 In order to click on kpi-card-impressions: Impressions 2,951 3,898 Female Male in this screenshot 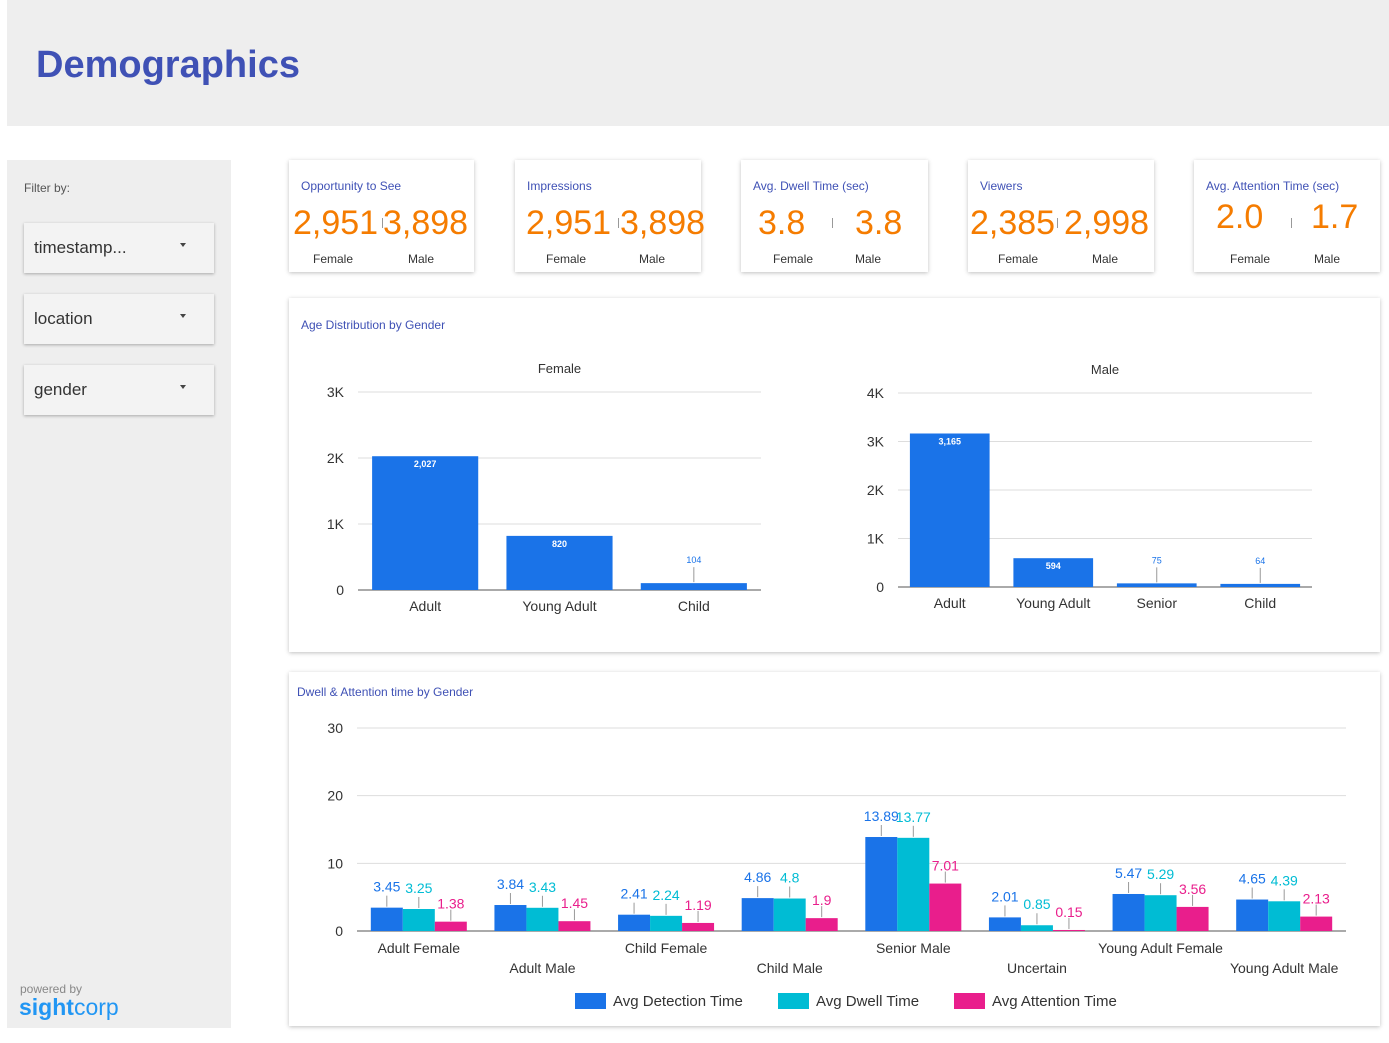, I will do `click(610, 216)`.